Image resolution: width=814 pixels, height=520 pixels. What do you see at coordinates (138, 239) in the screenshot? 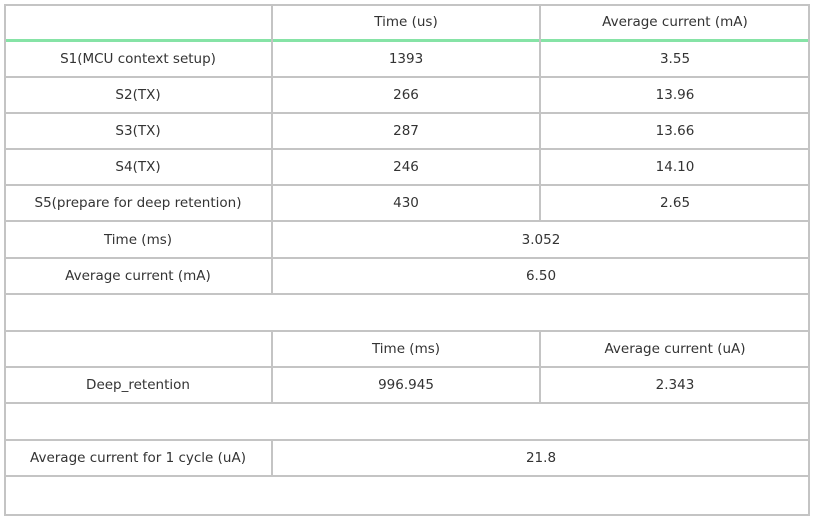
I see `total-time-label: Time (ms)` at bounding box center [138, 239].